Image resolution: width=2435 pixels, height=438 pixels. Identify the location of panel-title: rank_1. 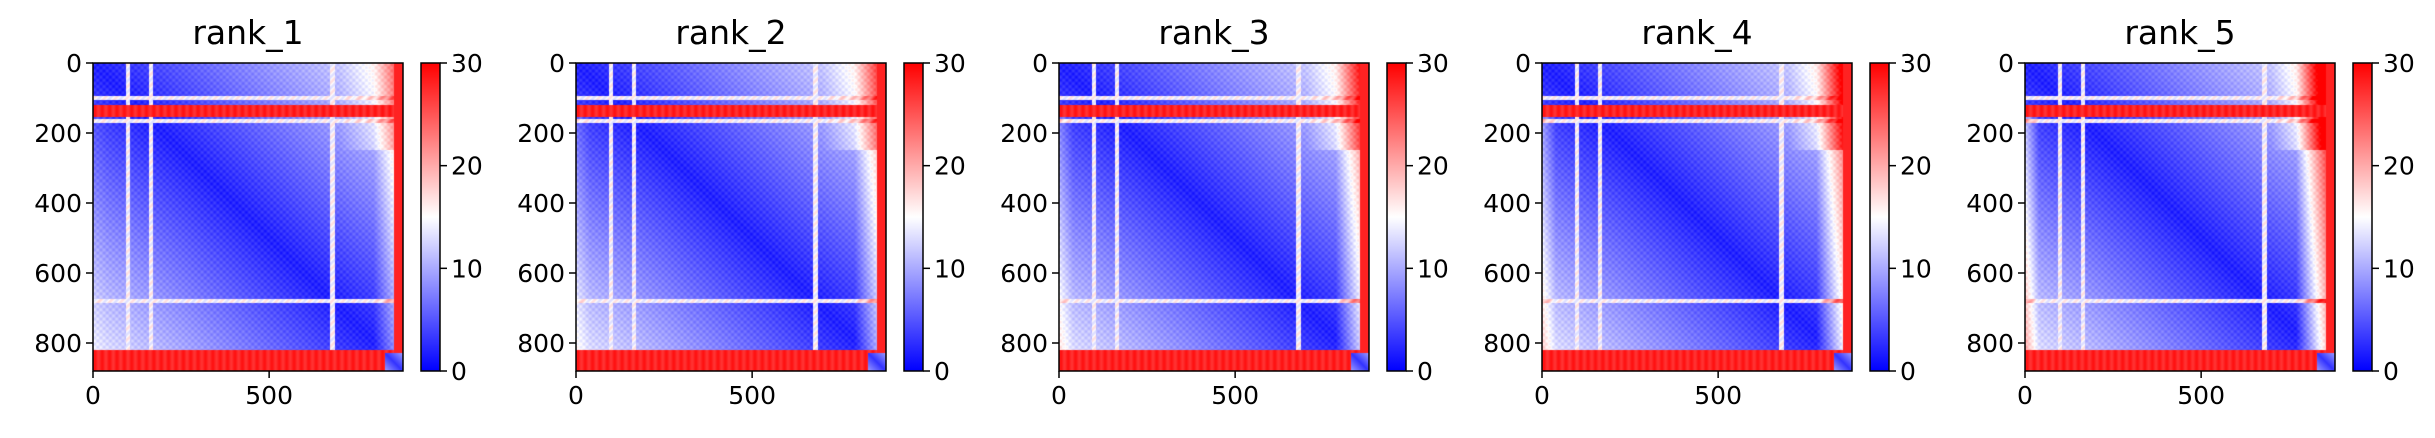
(247, 32).